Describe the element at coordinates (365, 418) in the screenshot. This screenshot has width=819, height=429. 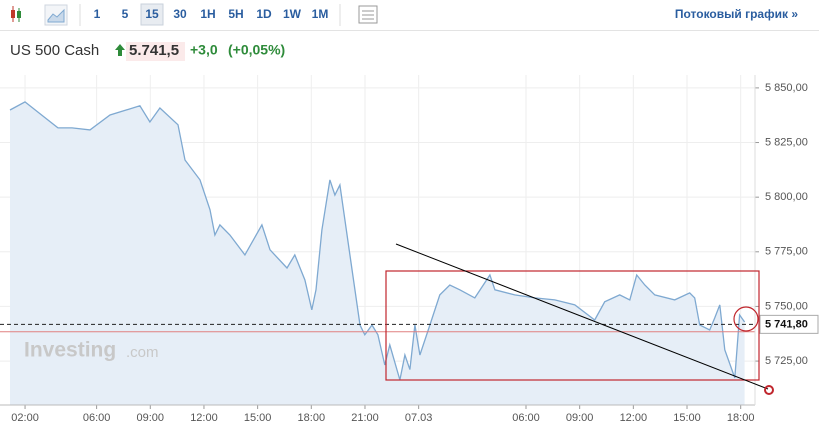
I see `x-tick-label: 21:00` at that location.